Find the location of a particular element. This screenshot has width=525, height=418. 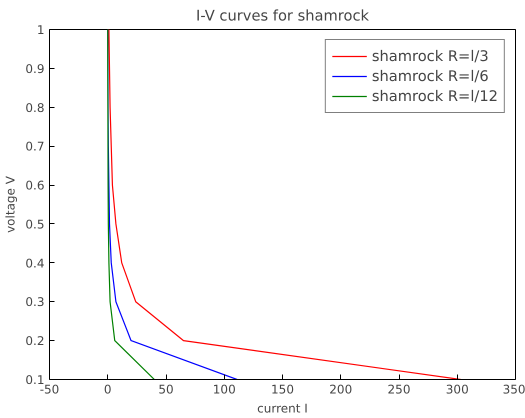

x-tick-label: 300 is located at coordinates (457, 389).